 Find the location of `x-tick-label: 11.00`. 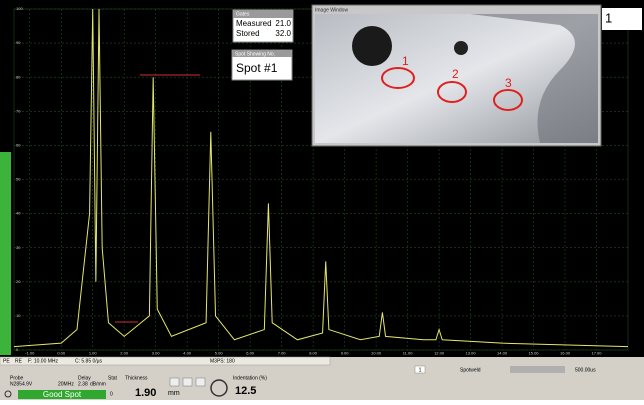

x-tick-label: 11.00 is located at coordinates (408, 353).